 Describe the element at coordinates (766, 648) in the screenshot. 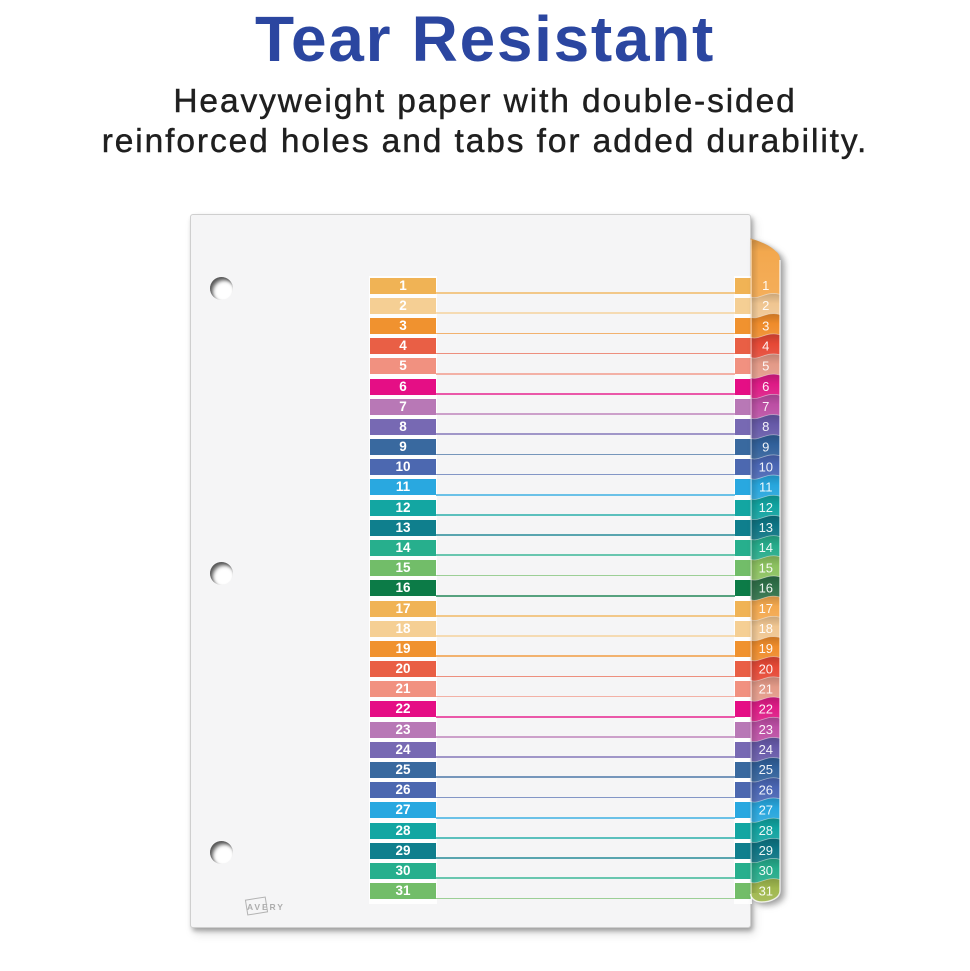

I see `svg-text: 19` at that location.